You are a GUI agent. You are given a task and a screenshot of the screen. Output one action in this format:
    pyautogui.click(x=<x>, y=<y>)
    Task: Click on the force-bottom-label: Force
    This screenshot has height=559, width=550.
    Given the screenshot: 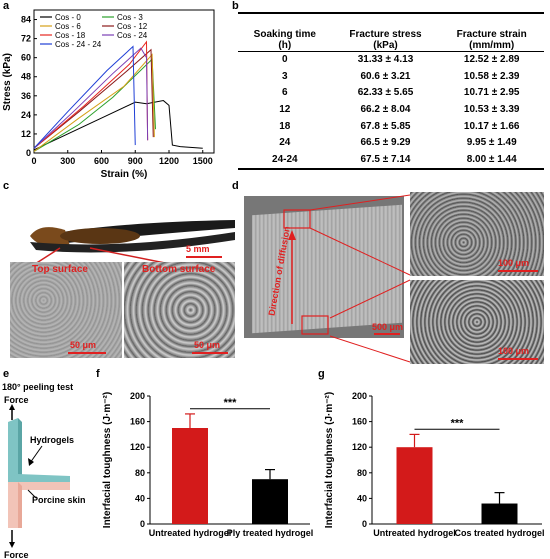 What is the action you would take?
    pyautogui.click(x=16, y=554)
    